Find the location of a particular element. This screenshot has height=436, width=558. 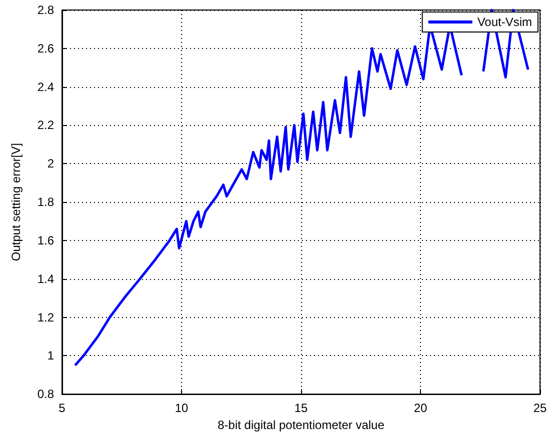

x-tick-label: 10 is located at coordinates (181, 408).